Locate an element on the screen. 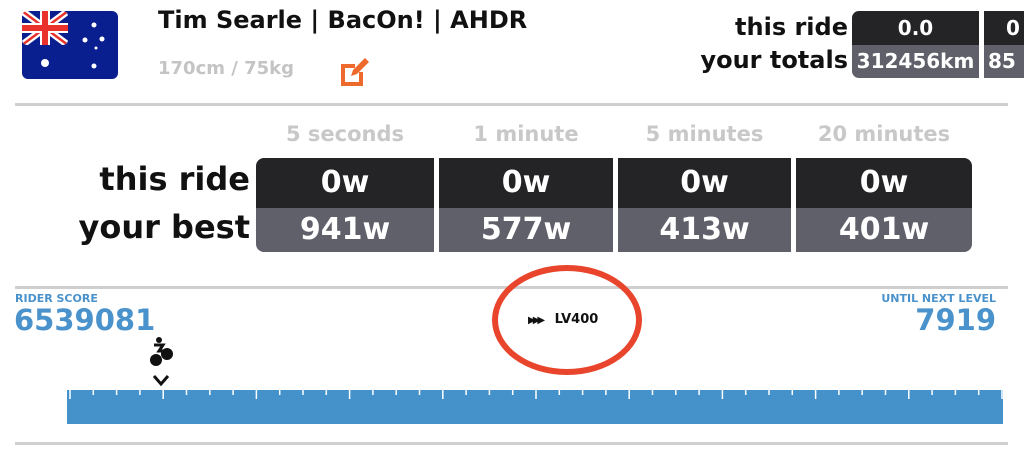  power-5s-best: 941w is located at coordinates (345, 230).